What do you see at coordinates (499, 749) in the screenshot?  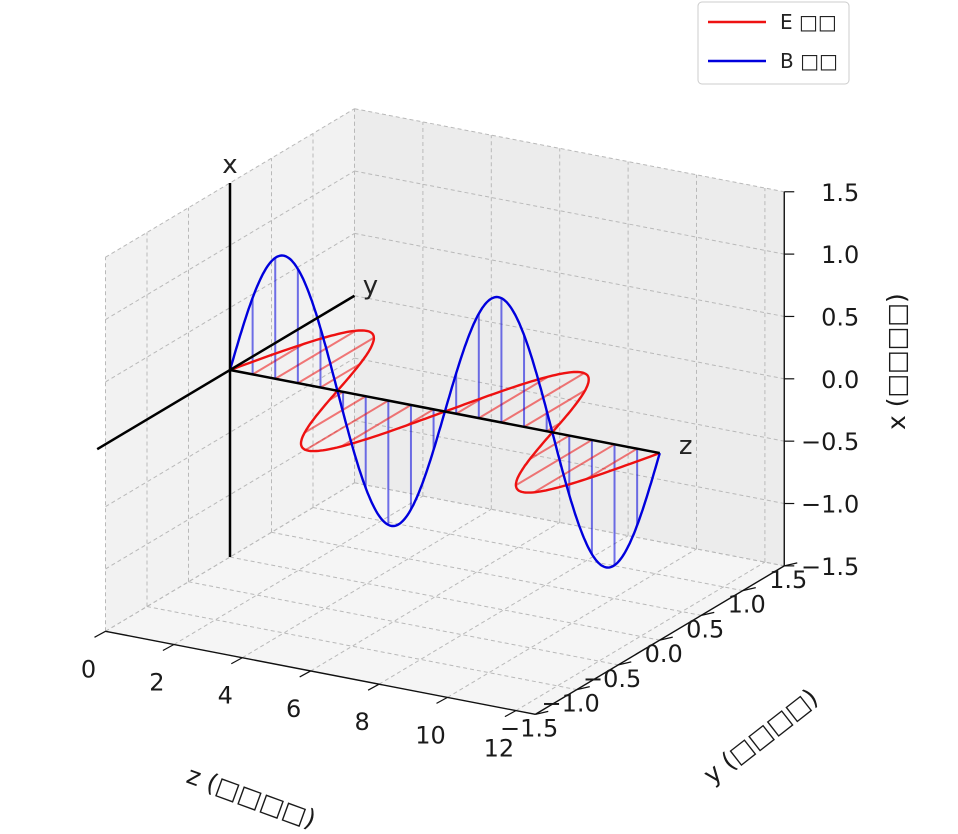 I see `z-tick-label: 12` at bounding box center [499, 749].